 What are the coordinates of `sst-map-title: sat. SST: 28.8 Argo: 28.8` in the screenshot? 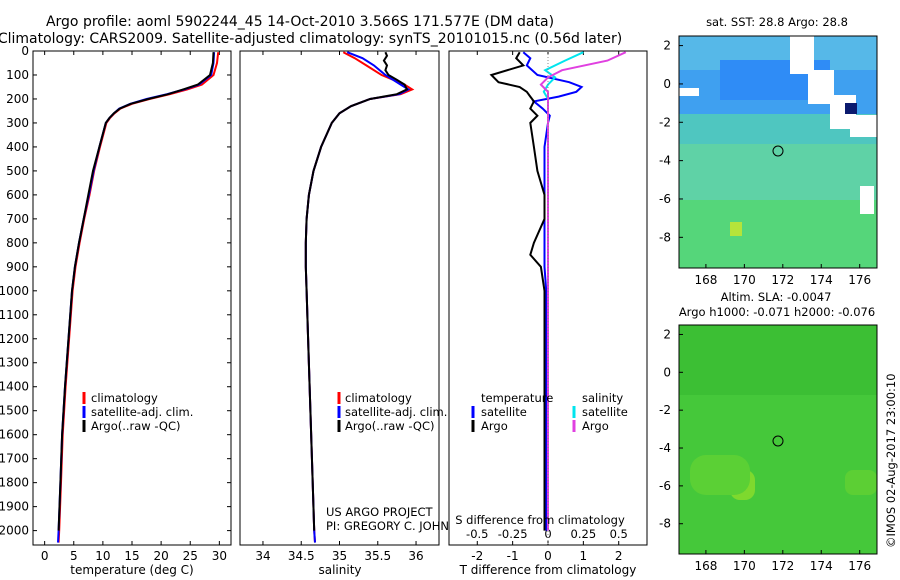 It's located at (777, 22).